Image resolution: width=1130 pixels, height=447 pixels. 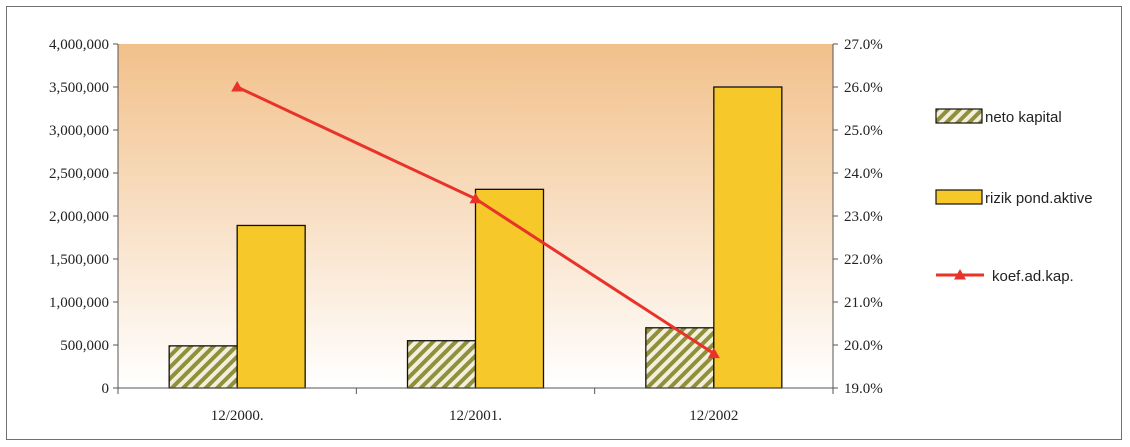 What do you see at coordinates (79, 131) in the screenshot?
I see `y-tick-label: 3,000,000` at bounding box center [79, 131].